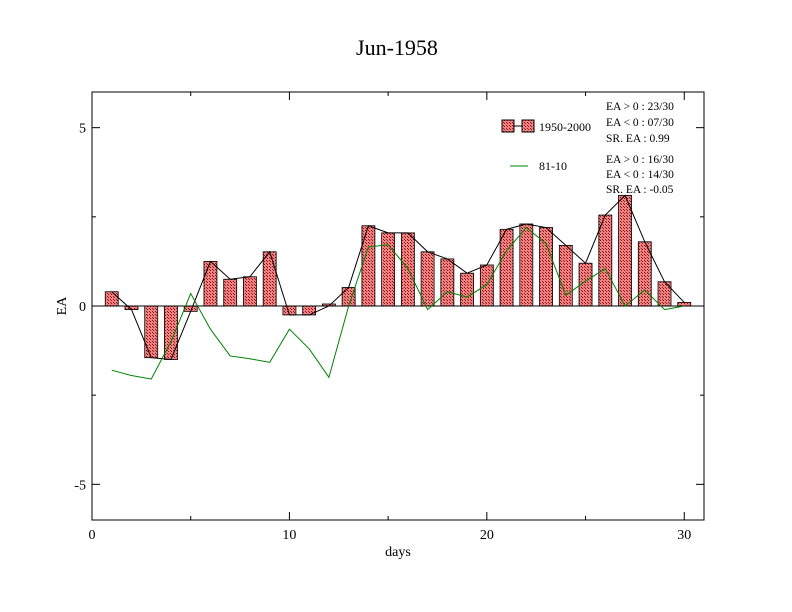  What do you see at coordinates (508, 126) in the screenshot?
I see `legend-bar-swatch-left` at bounding box center [508, 126].